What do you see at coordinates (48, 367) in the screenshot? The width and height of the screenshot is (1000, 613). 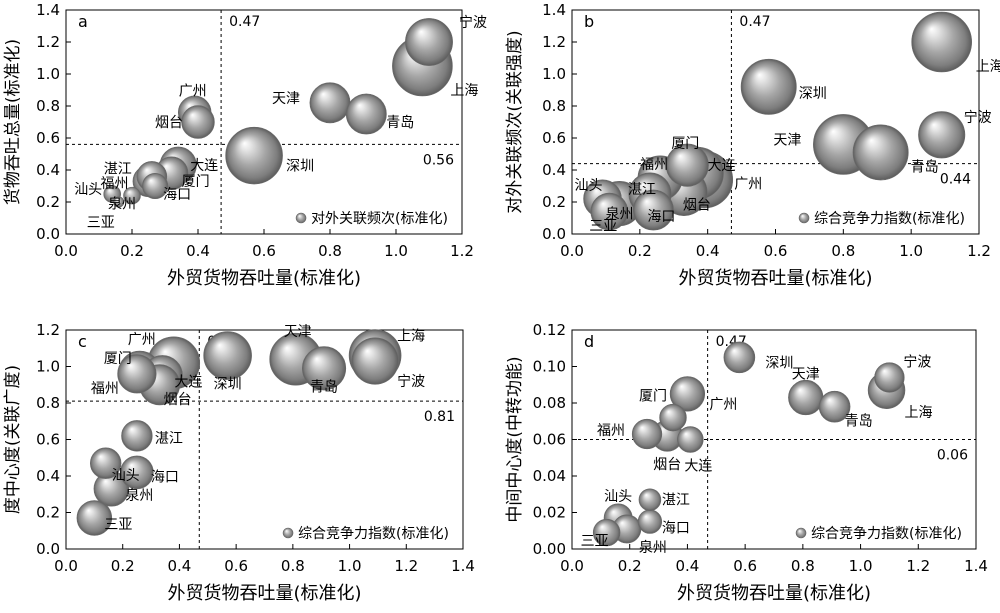 I see `y-tick-label: 1.0` at bounding box center [48, 367].